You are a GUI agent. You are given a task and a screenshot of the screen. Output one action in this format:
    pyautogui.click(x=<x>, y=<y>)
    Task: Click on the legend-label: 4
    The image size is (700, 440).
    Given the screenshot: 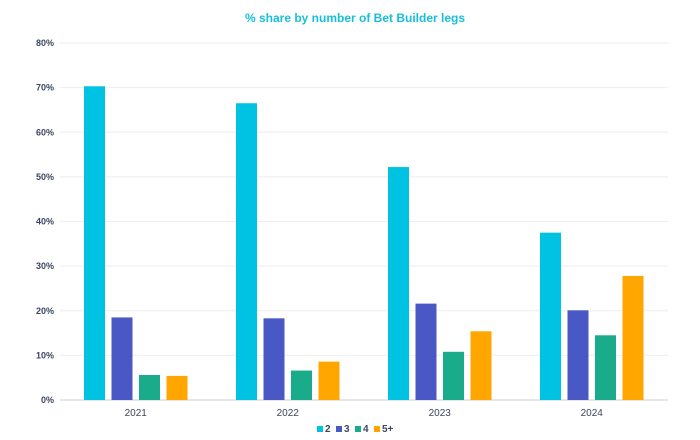 What is the action you would take?
    pyautogui.click(x=366, y=429)
    